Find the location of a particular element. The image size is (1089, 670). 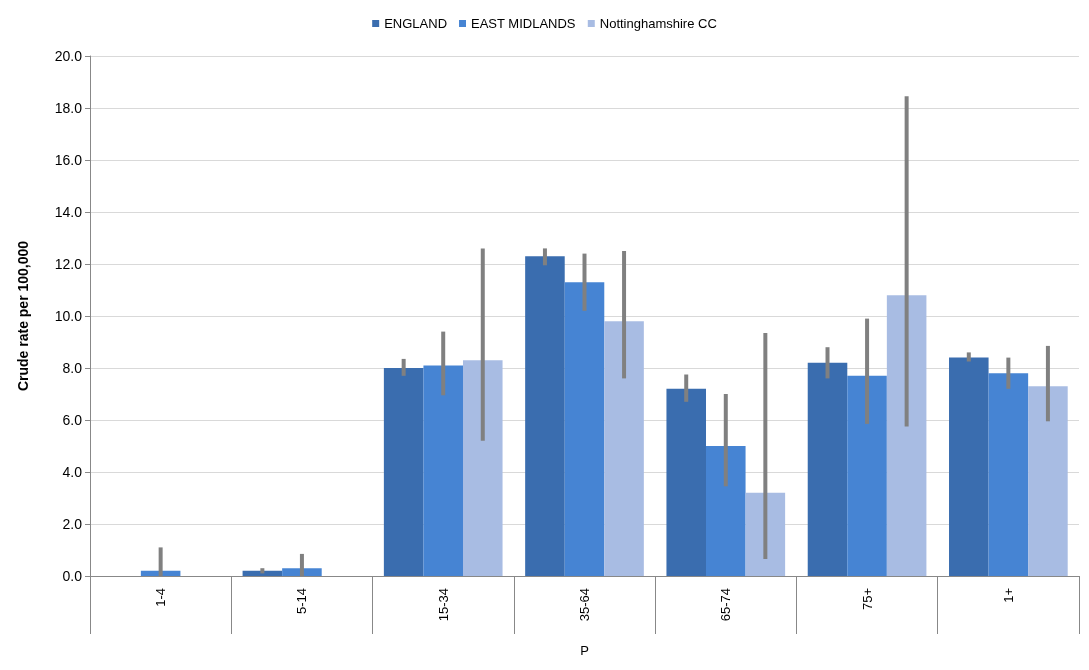

y-tick-label: 0.0 is located at coordinates (72, 576).